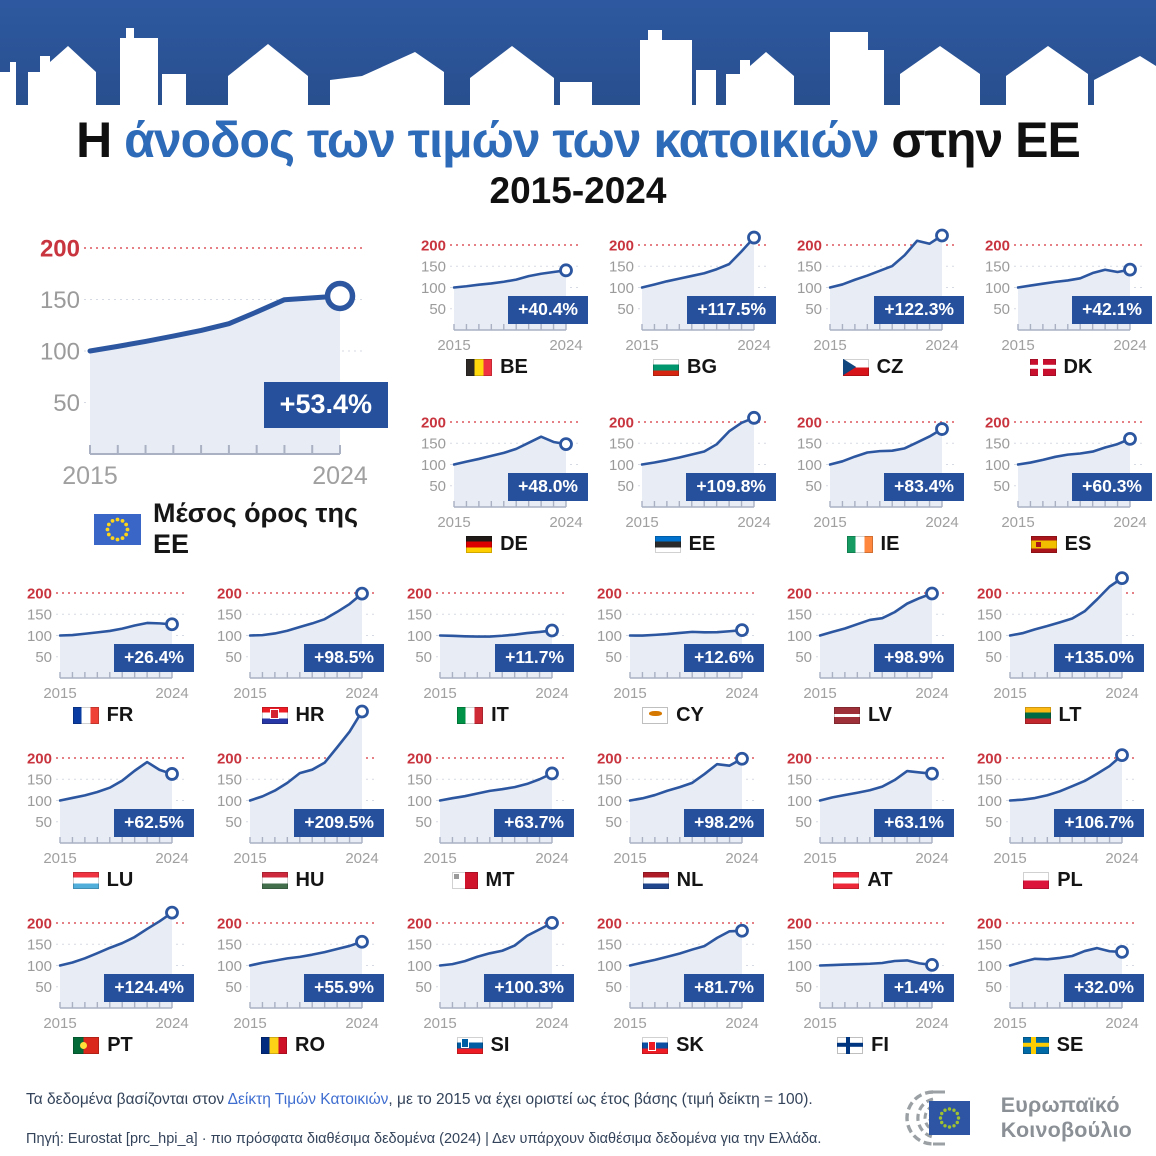 Image resolution: width=1156 pixels, height=1156 pixels. What do you see at coordinates (308, 1099) in the screenshot?
I see `house-price-index-link: Δείκτη Τιμών Κατοικιών` at bounding box center [308, 1099].